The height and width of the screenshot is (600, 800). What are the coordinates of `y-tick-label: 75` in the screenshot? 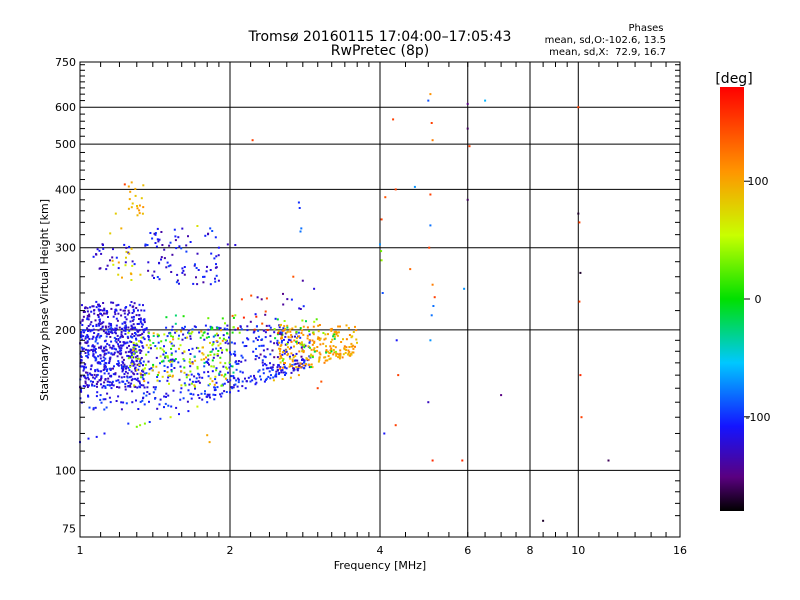 It's located at (69, 529).